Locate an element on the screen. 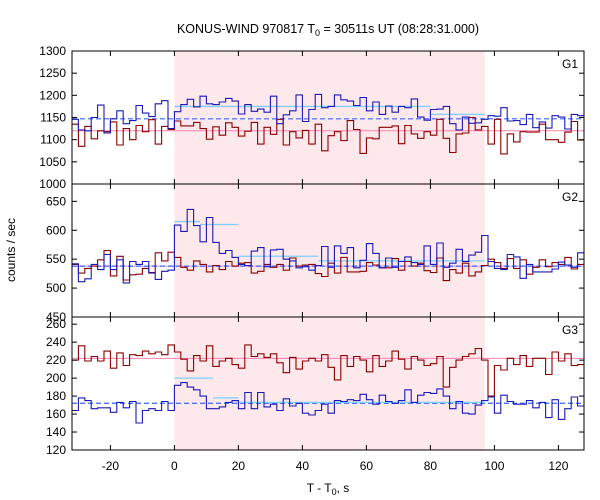 This screenshot has width=600, height=500. y-tick-label: 500 is located at coordinates (56, 288).